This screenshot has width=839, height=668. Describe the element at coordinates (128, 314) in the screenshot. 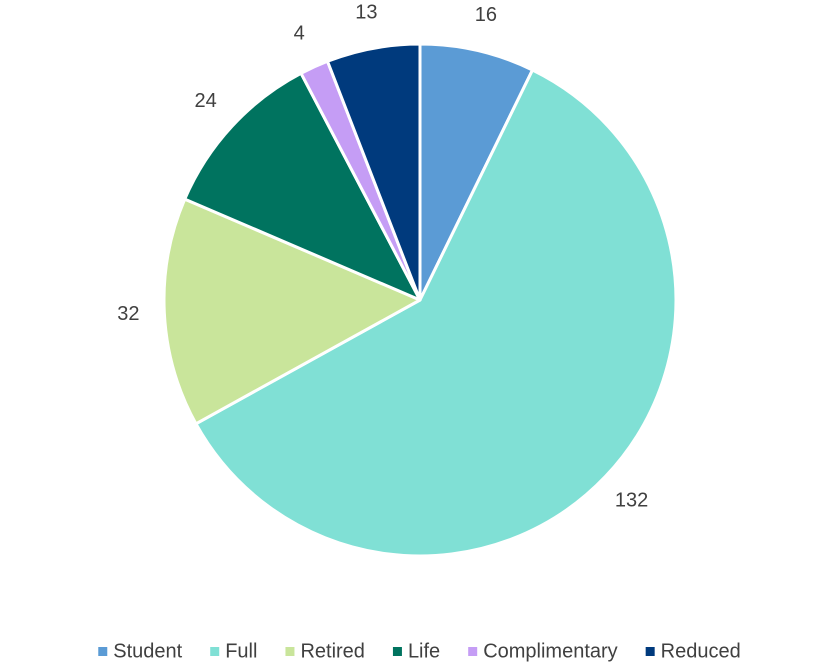

I see `data-label: 32` at that location.